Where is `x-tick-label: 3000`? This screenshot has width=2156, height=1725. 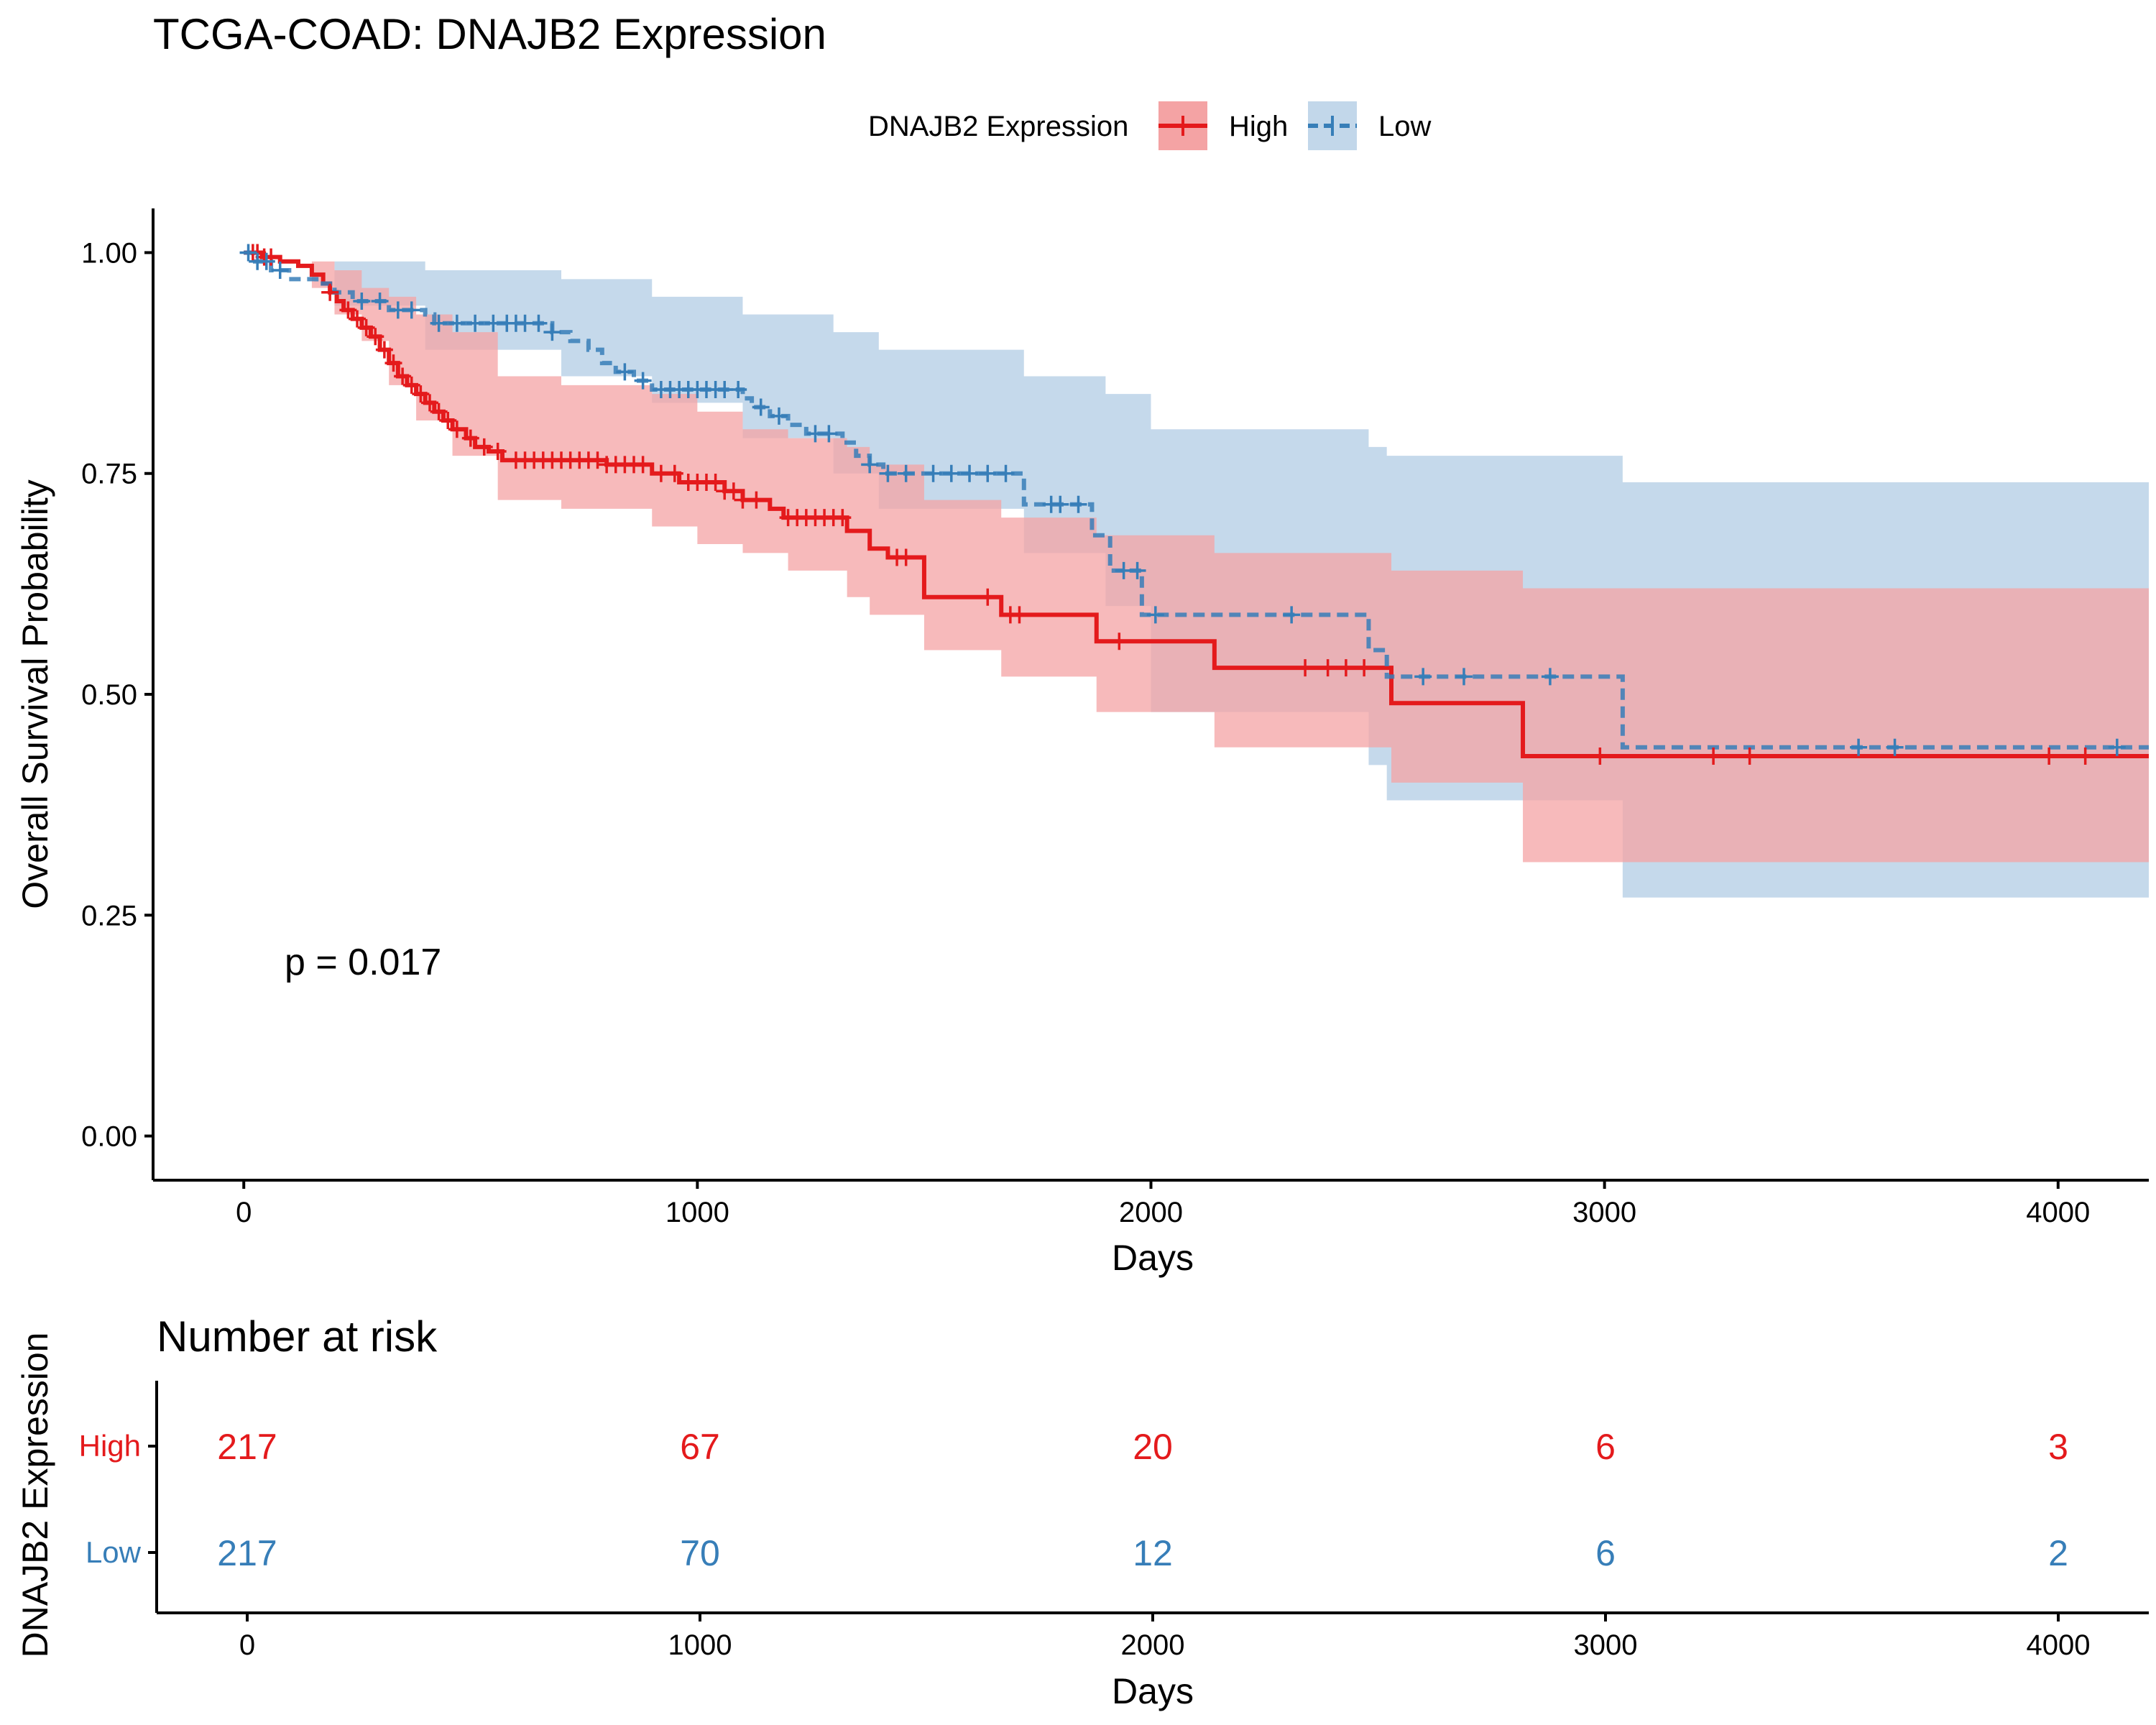 x-tick-label: 3000 is located at coordinates (1604, 1212).